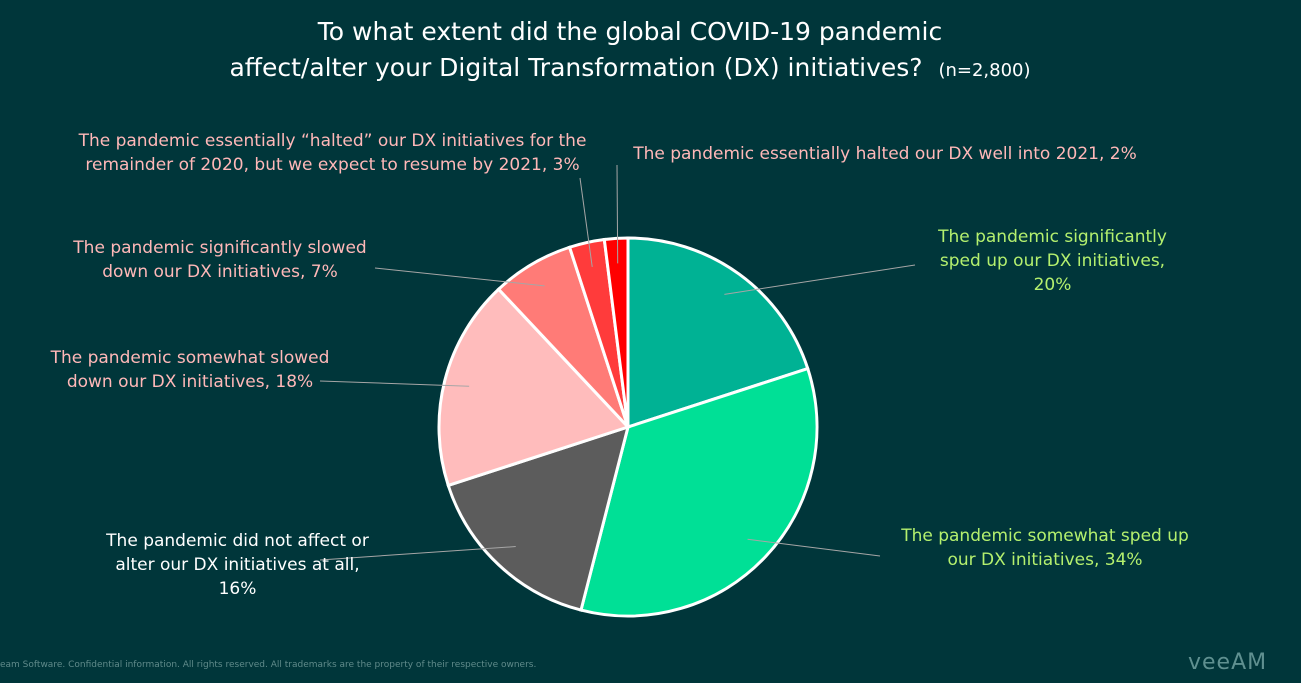 The image size is (1301, 683). I want to click on veeam-logo: veeAM, so click(1228, 662).